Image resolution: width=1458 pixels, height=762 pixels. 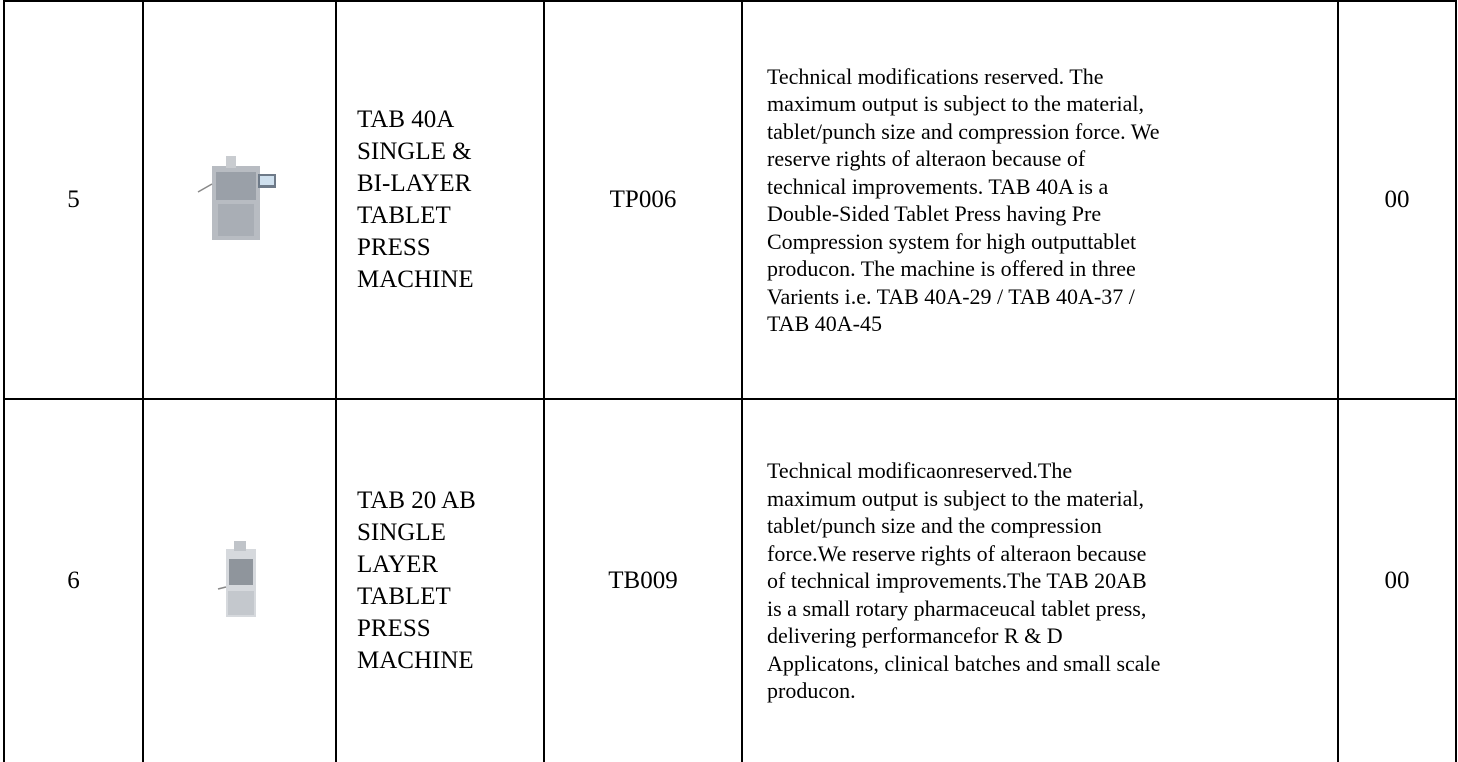 What do you see at coordinates (643, 580) in the screenshot?
I see `product-code: TB009` at bounding box center [643, 580].